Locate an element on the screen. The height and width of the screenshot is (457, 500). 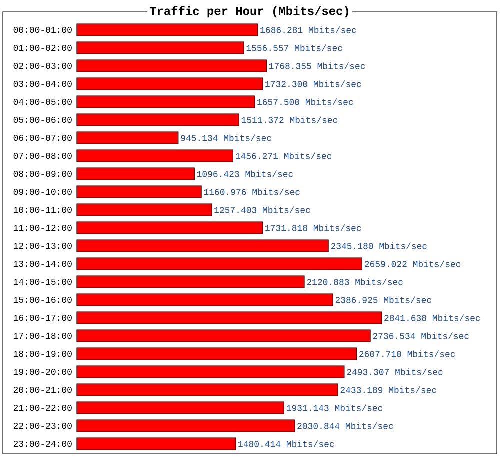
data-label: 2607.710 Mbits/sec is located at coordinates (408, 354).